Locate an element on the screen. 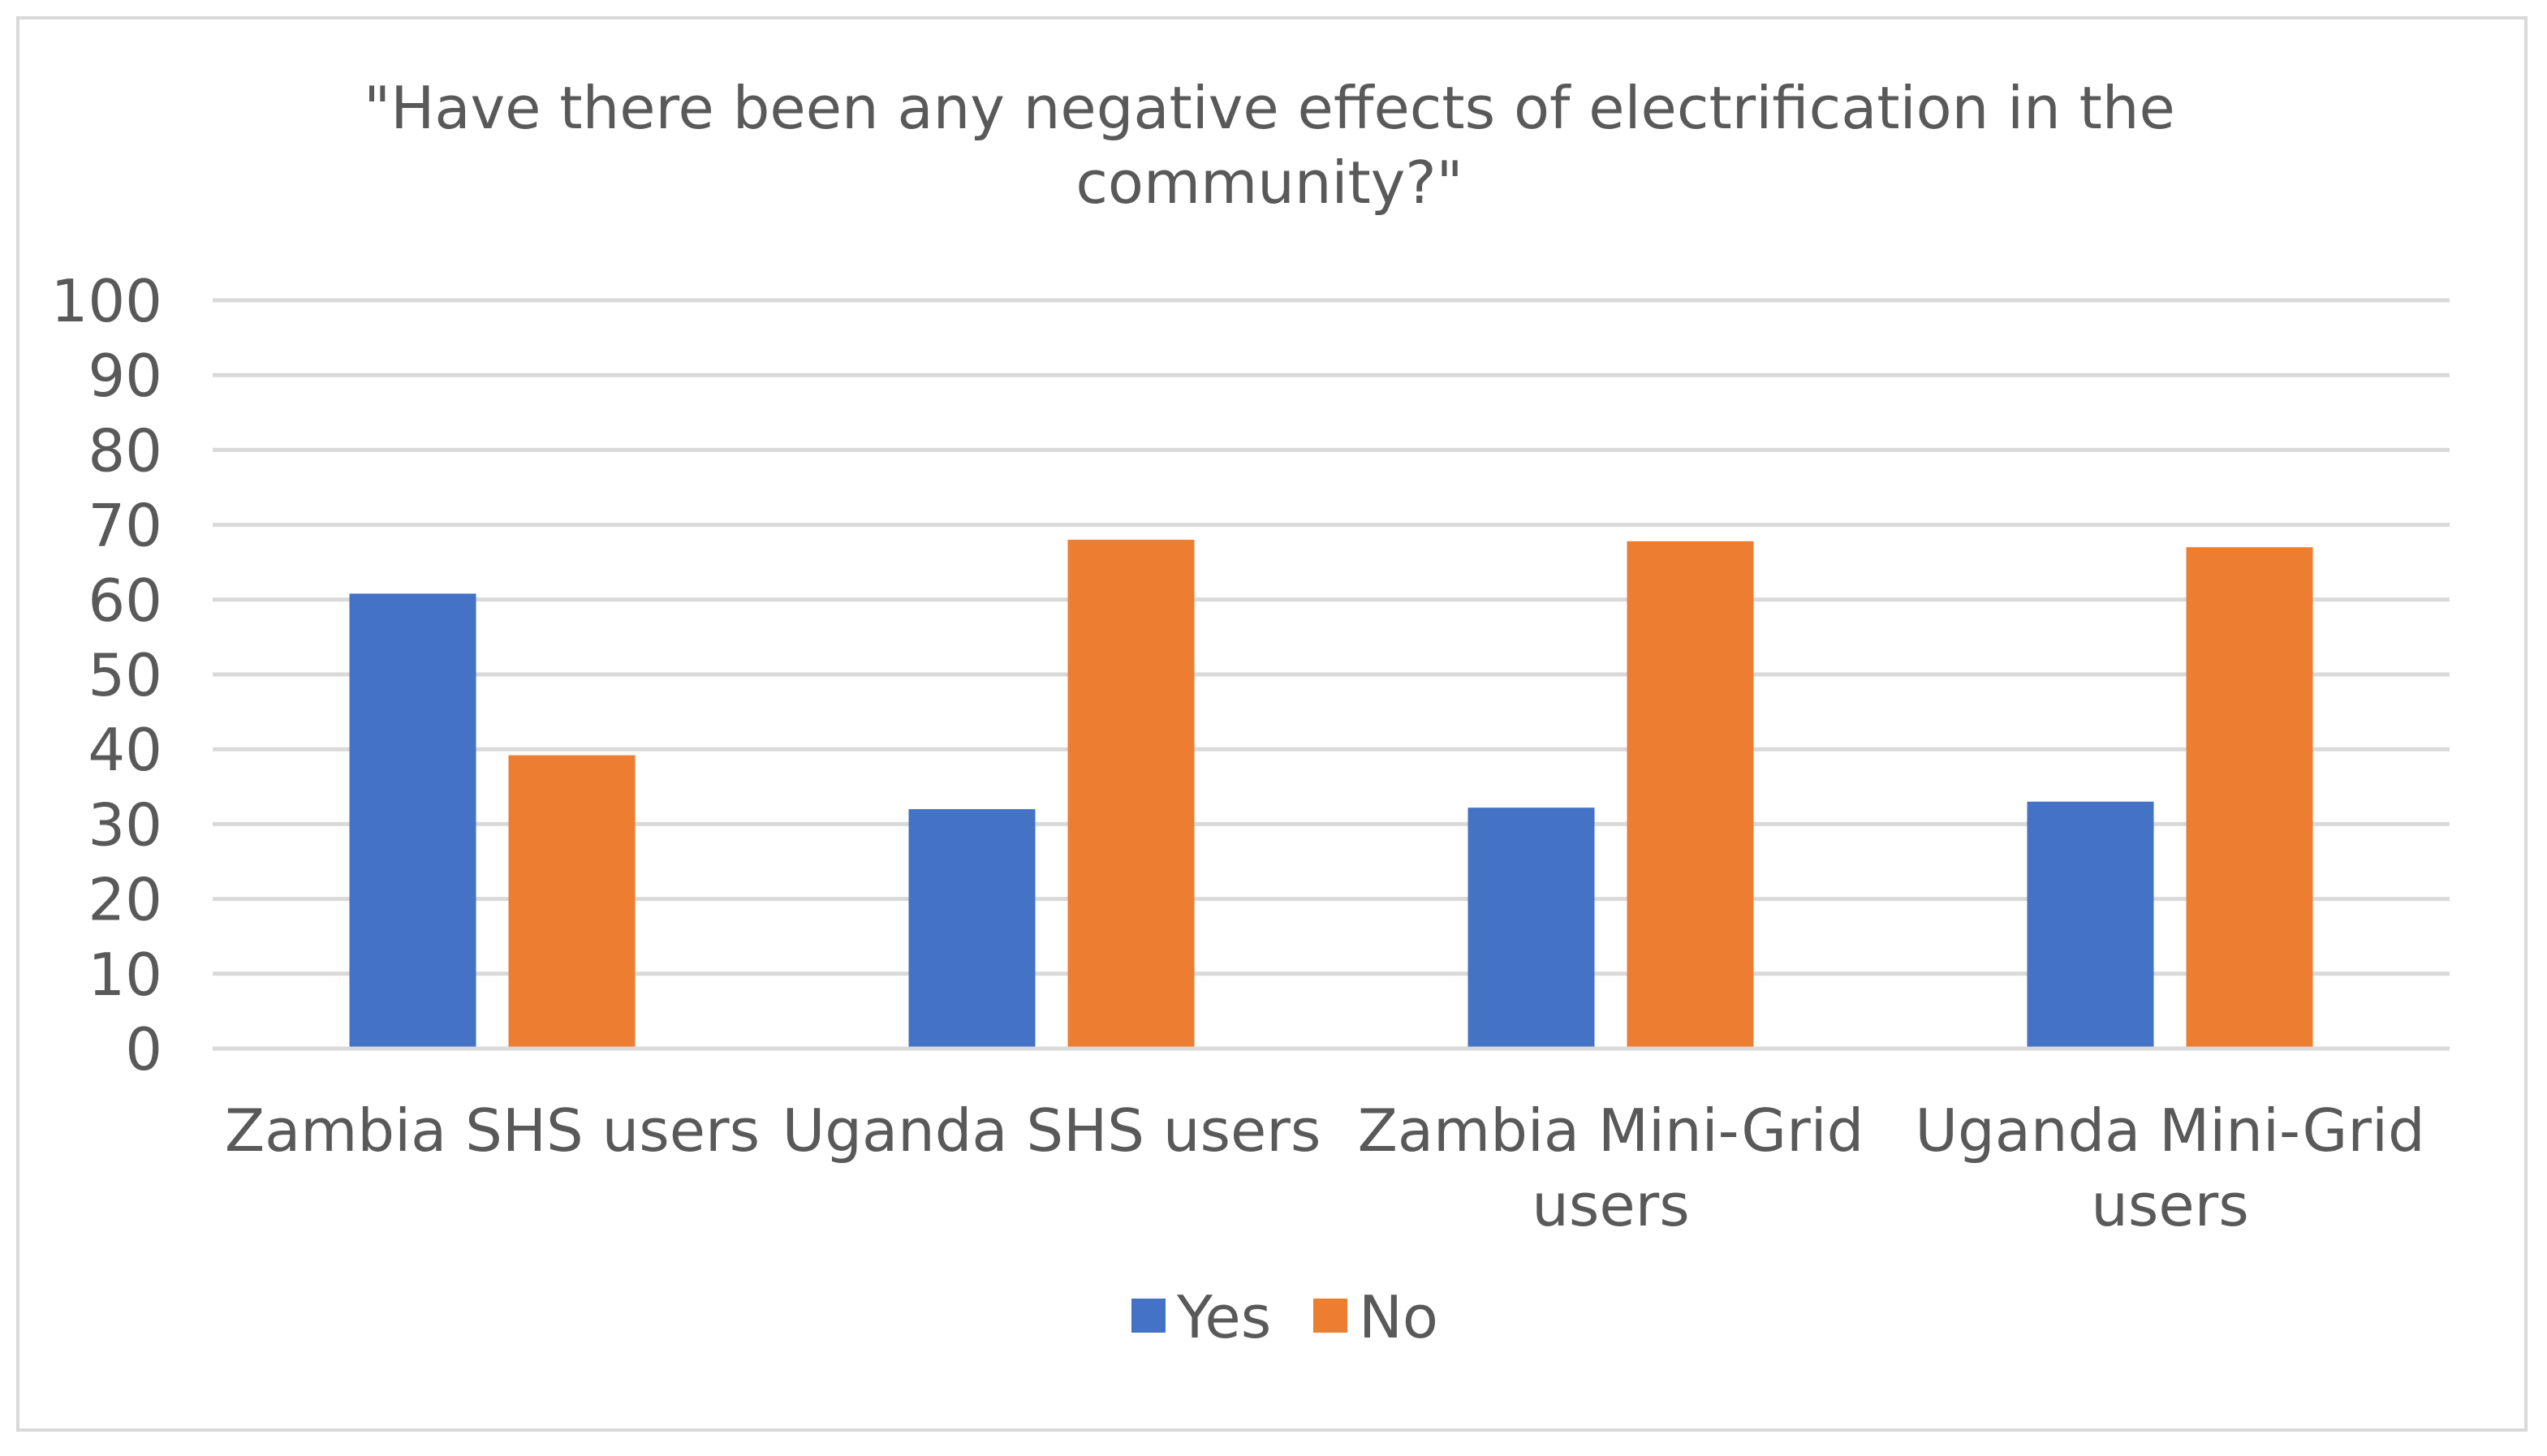 This screenshot has height=1456, width=2547. x-category-label: Zambia SHS users is located at coordinates (493, 1130).